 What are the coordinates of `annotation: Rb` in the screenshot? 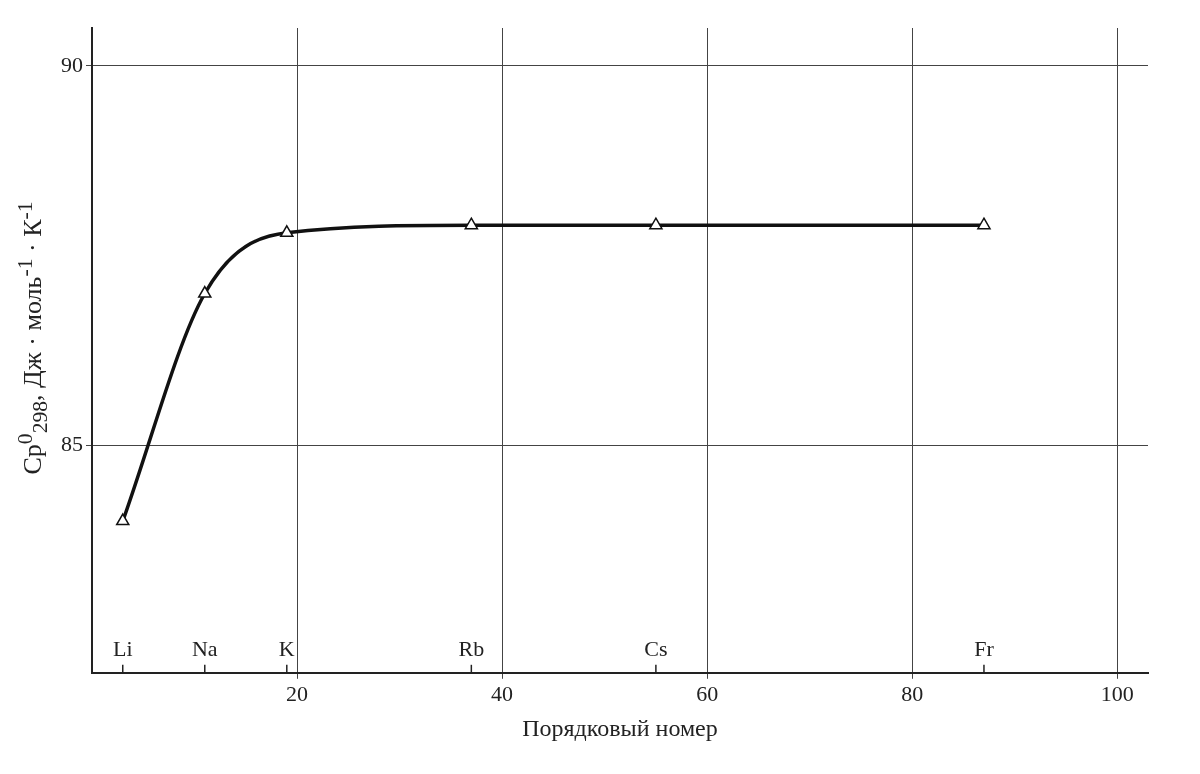 It's located at (471, 648).